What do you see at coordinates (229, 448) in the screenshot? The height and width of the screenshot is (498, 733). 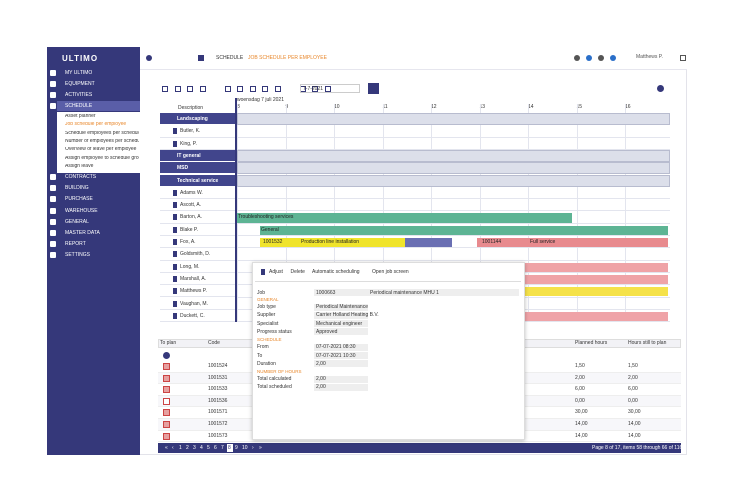 I see `pager-page: 8` at bounding box center [229, 448].